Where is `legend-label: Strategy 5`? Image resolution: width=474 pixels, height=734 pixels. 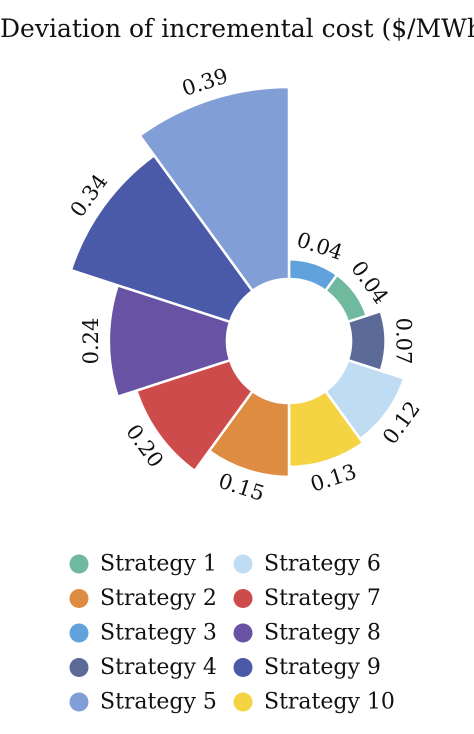 legend-label: Strategy 5 is located at coordinates (158, 702).